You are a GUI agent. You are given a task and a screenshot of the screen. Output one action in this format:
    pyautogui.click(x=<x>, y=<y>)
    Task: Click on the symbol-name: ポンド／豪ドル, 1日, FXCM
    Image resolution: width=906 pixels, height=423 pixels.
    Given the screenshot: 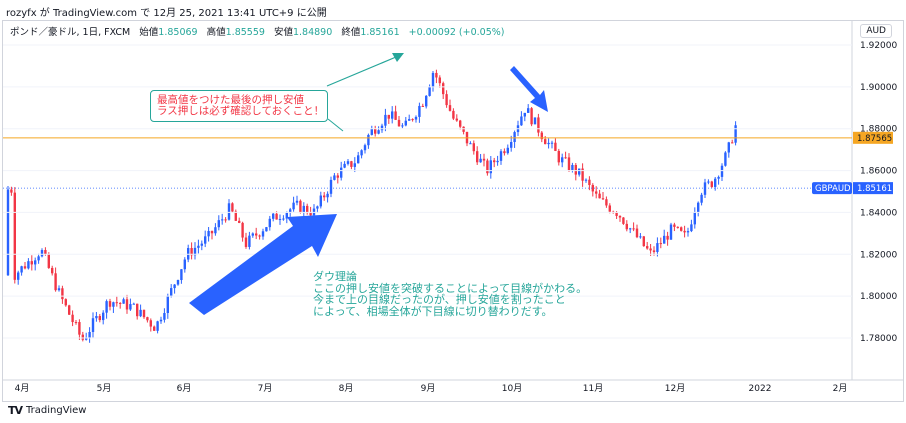 What is the action you would take?
    pyautogui.click(x=70, y=32)
    